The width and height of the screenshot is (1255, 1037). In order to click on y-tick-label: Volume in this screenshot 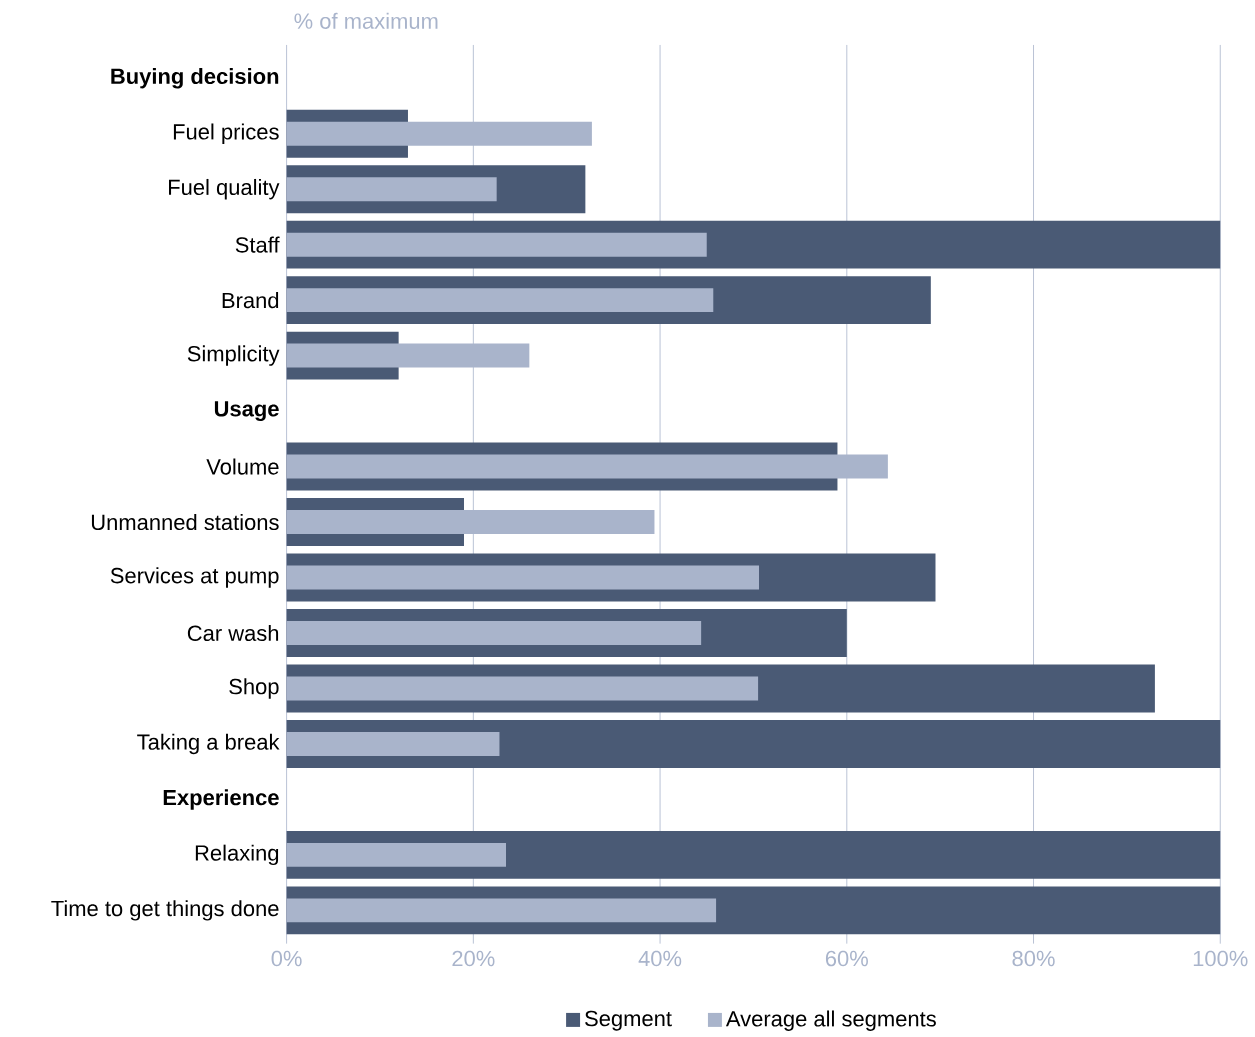, I will do `click(242, 466)`.